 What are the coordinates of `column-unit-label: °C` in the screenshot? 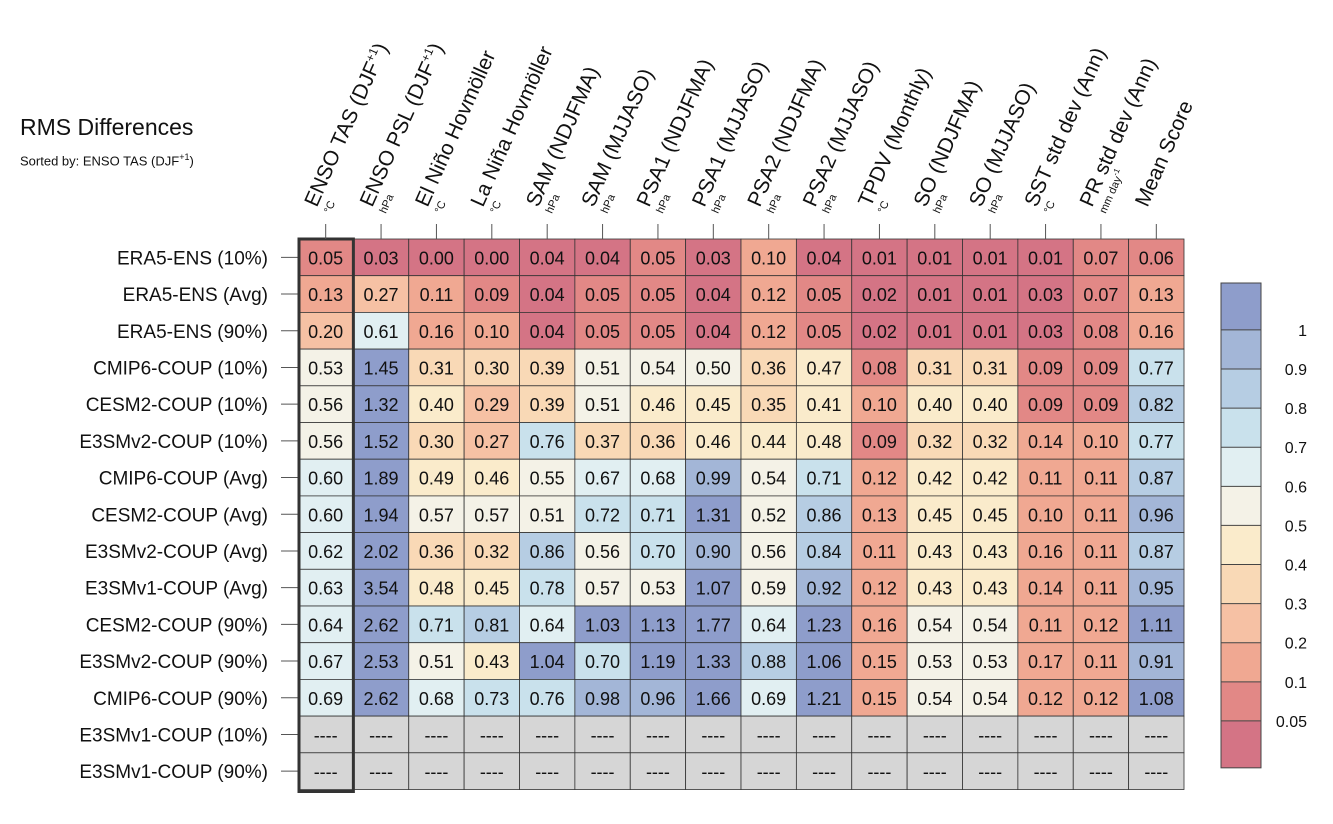 It's located at (441, 207).